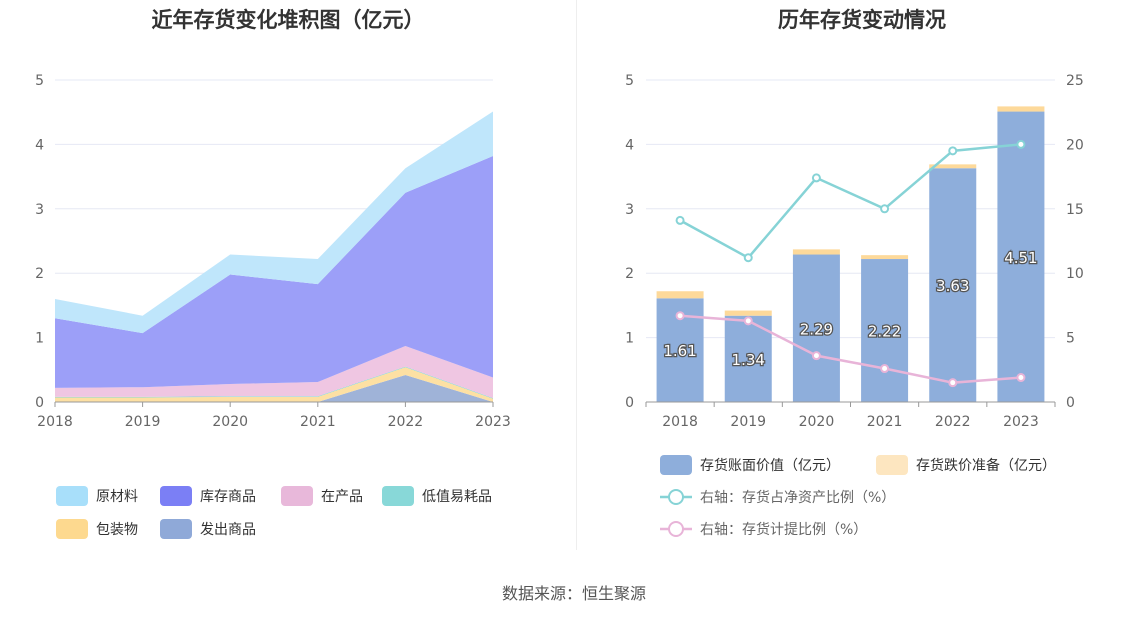 Image resolution: width=1148 pixels, height=619 pixels. Describe the element at coordinates (1075, 145) in the screenshot. I see `y2-tick-label: 20` at that location.